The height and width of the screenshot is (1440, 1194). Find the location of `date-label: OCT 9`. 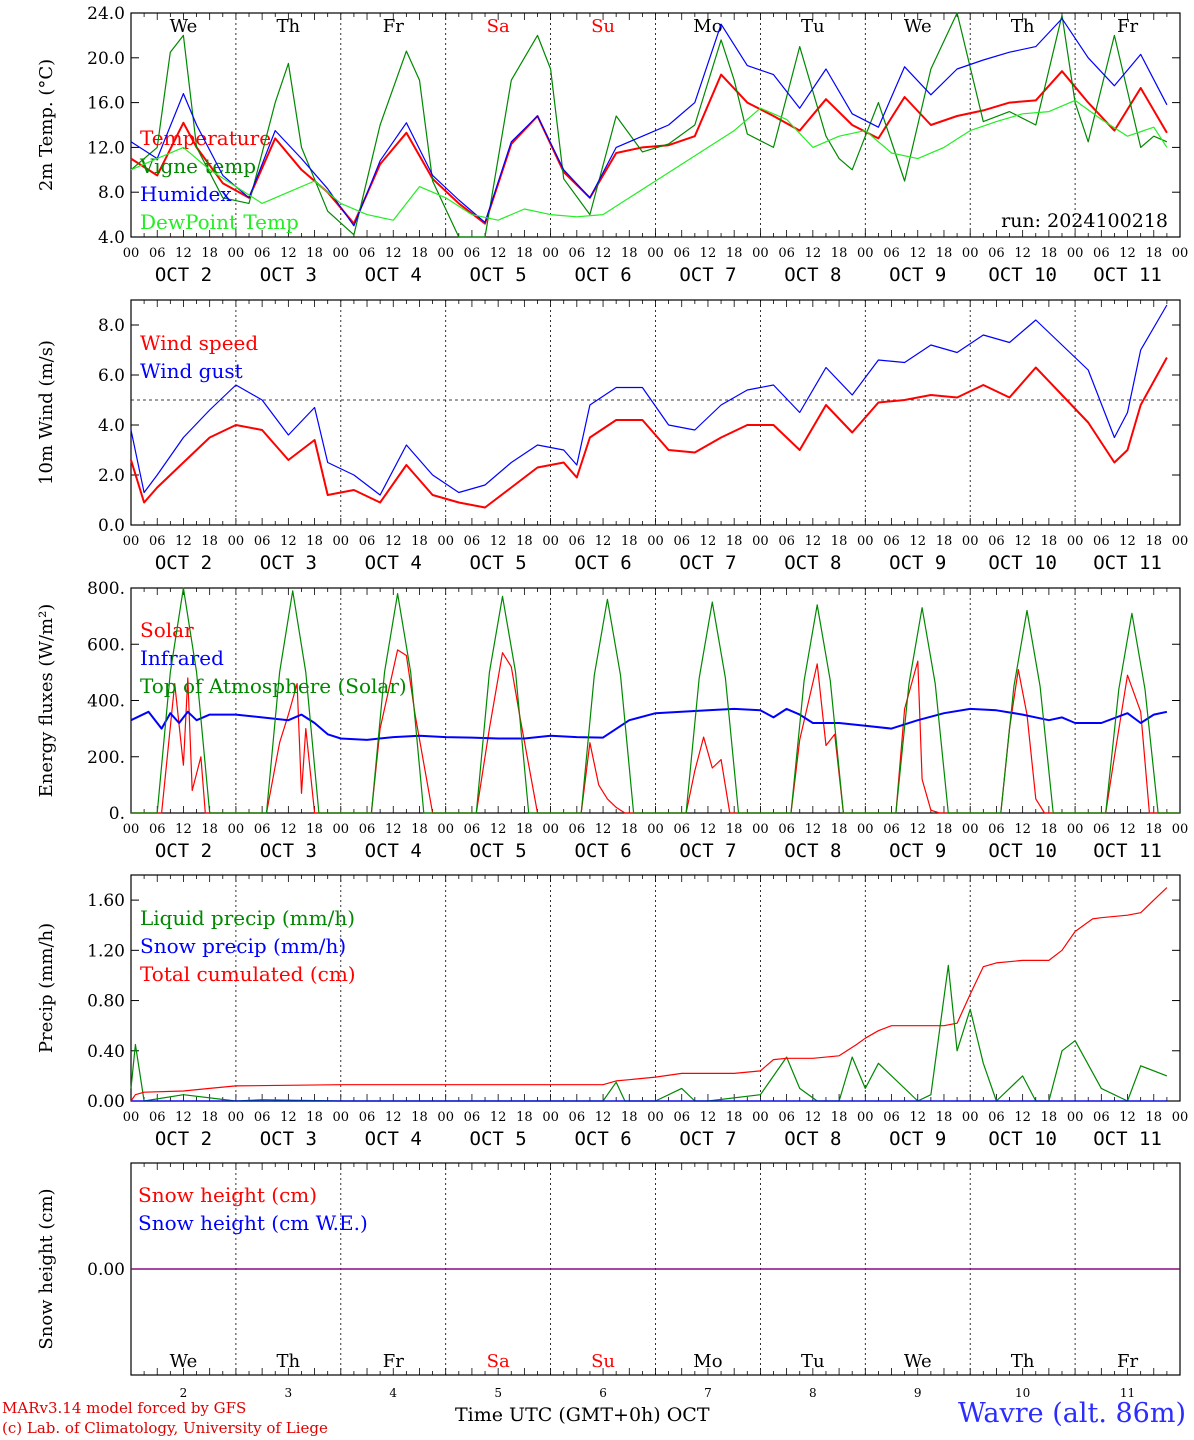

date-label: OCT 9 is located at coordinates (917, 851).